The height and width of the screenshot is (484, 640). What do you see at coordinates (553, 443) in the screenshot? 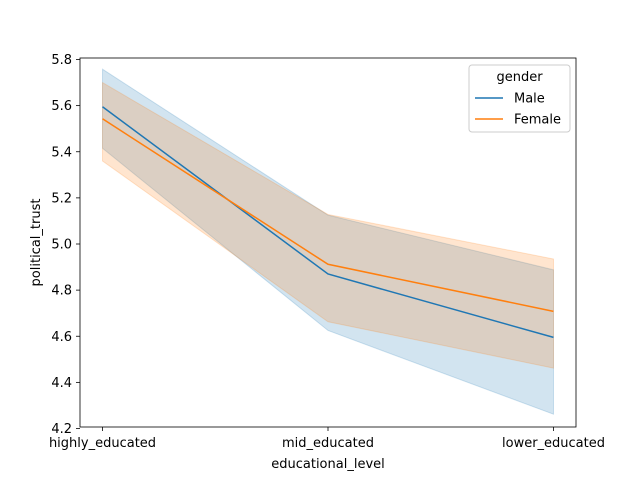
I see `x-tick-label: lower_educated` at bounding box center [553, 443].